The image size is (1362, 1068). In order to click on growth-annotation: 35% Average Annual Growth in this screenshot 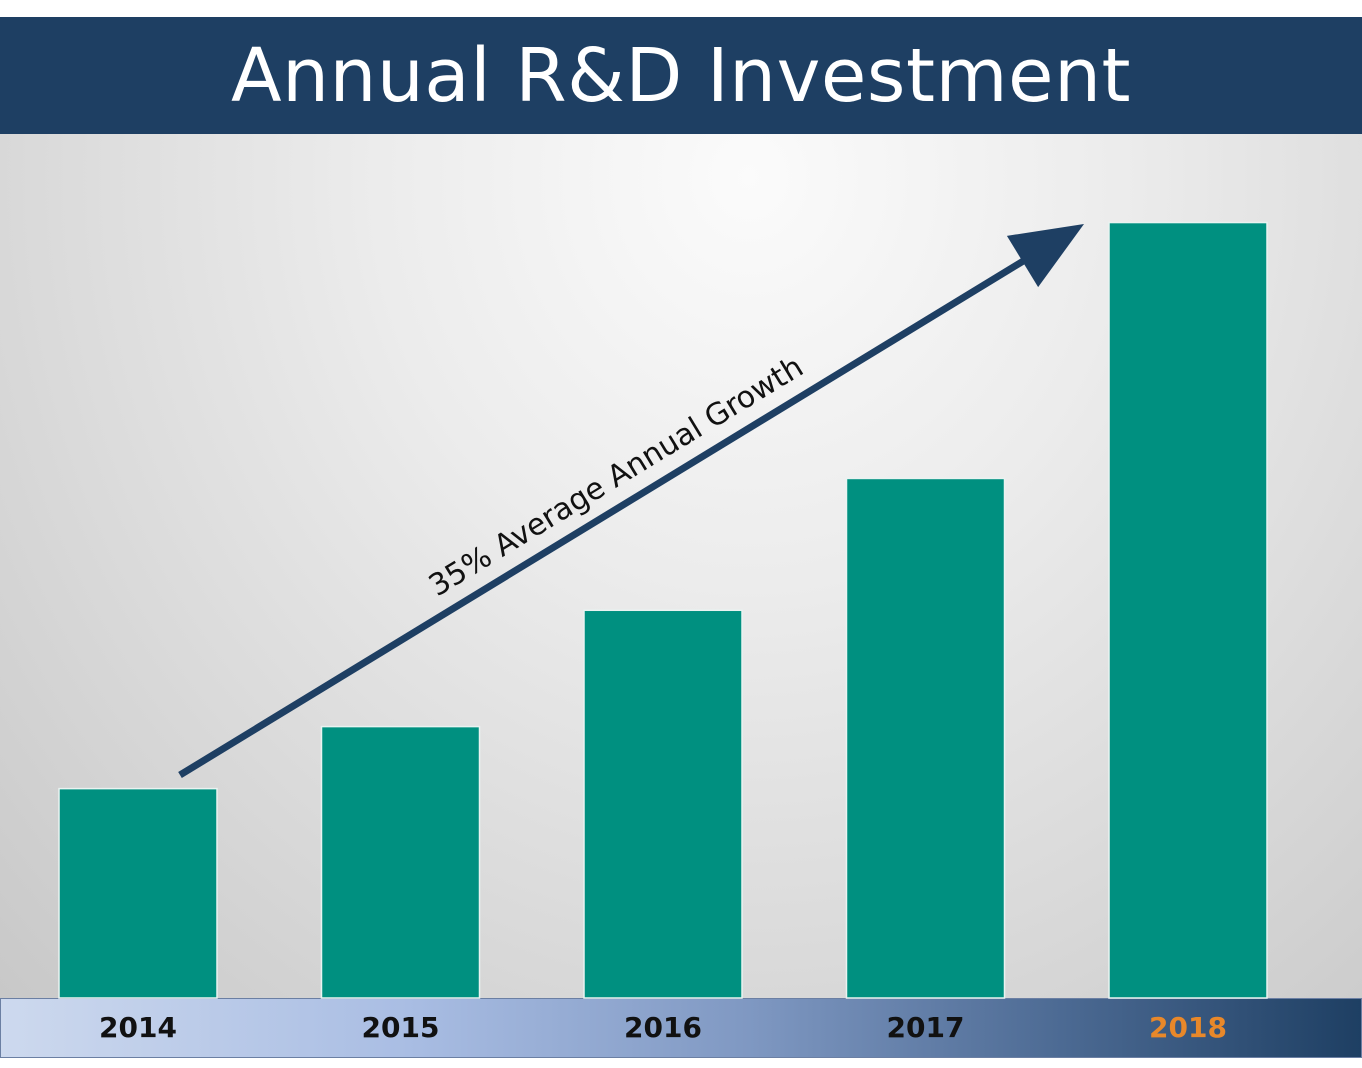, I will do `click(616, 476)`.